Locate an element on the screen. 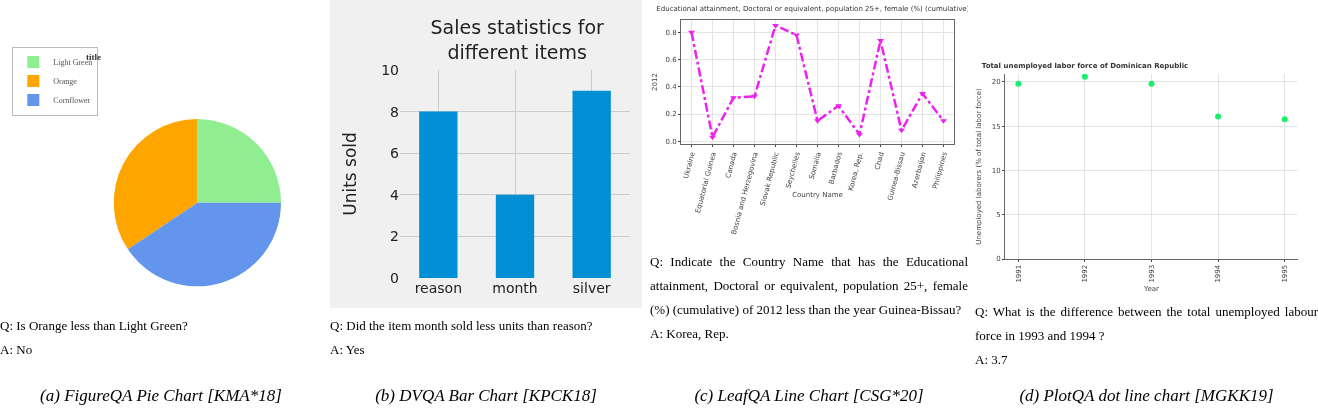 The height and width of the screenshot is (414, 1318). text: (b) DVQA Bar Chart [KPCK18] is located at coordinates (486, 396).